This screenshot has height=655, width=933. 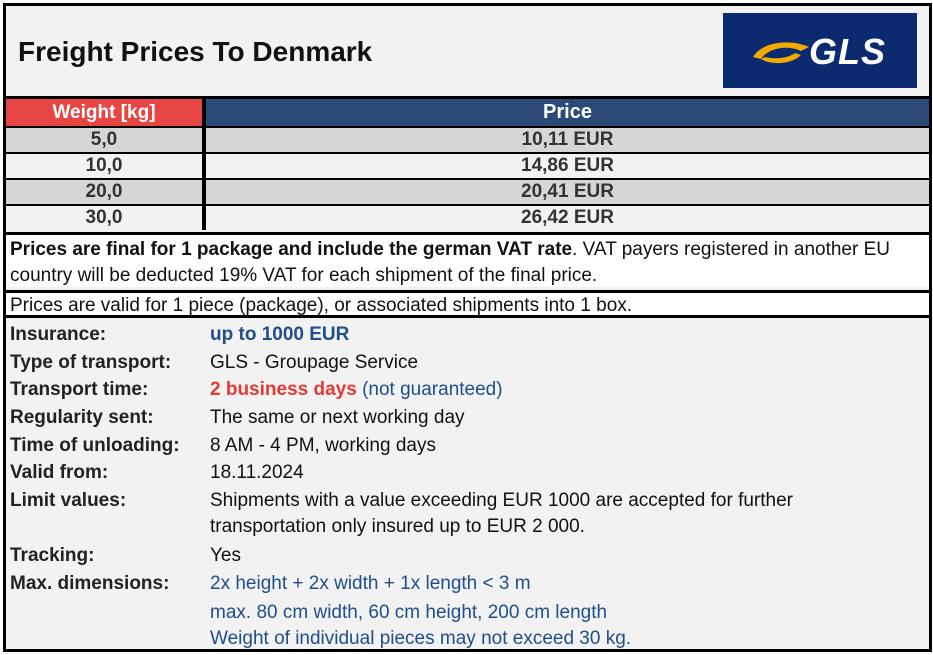 What do you see at coordinates (104, 191) in the screenshot?
I see `weight-cell: 20,0` at bounding box center [104, 191].